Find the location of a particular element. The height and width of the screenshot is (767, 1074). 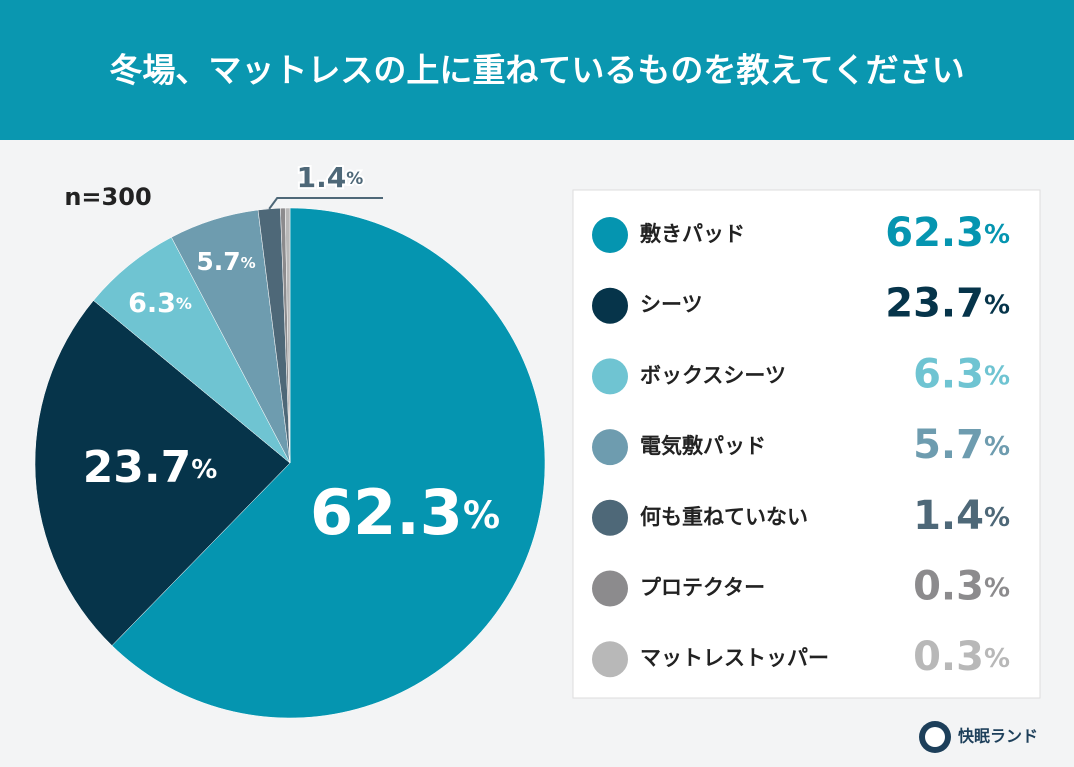

leader-line is located at coordinates (325, 203).